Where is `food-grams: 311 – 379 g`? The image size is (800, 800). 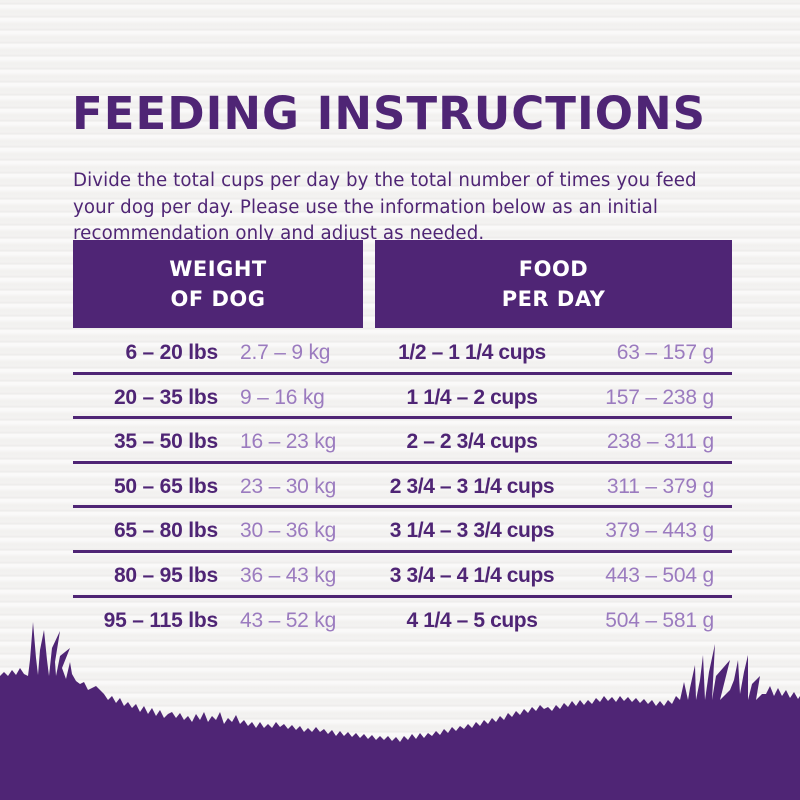
food-grams: 311 – 379 g is located at coordinates (660, 486).